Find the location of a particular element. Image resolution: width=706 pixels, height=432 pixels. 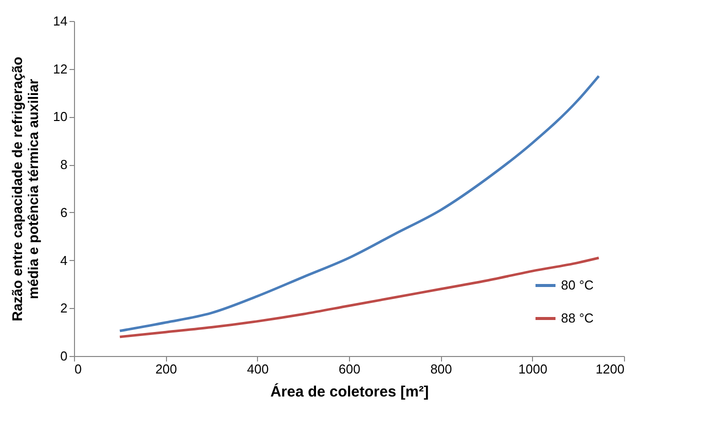

y-tick-label: 8 is located at coordinates (64, 164).